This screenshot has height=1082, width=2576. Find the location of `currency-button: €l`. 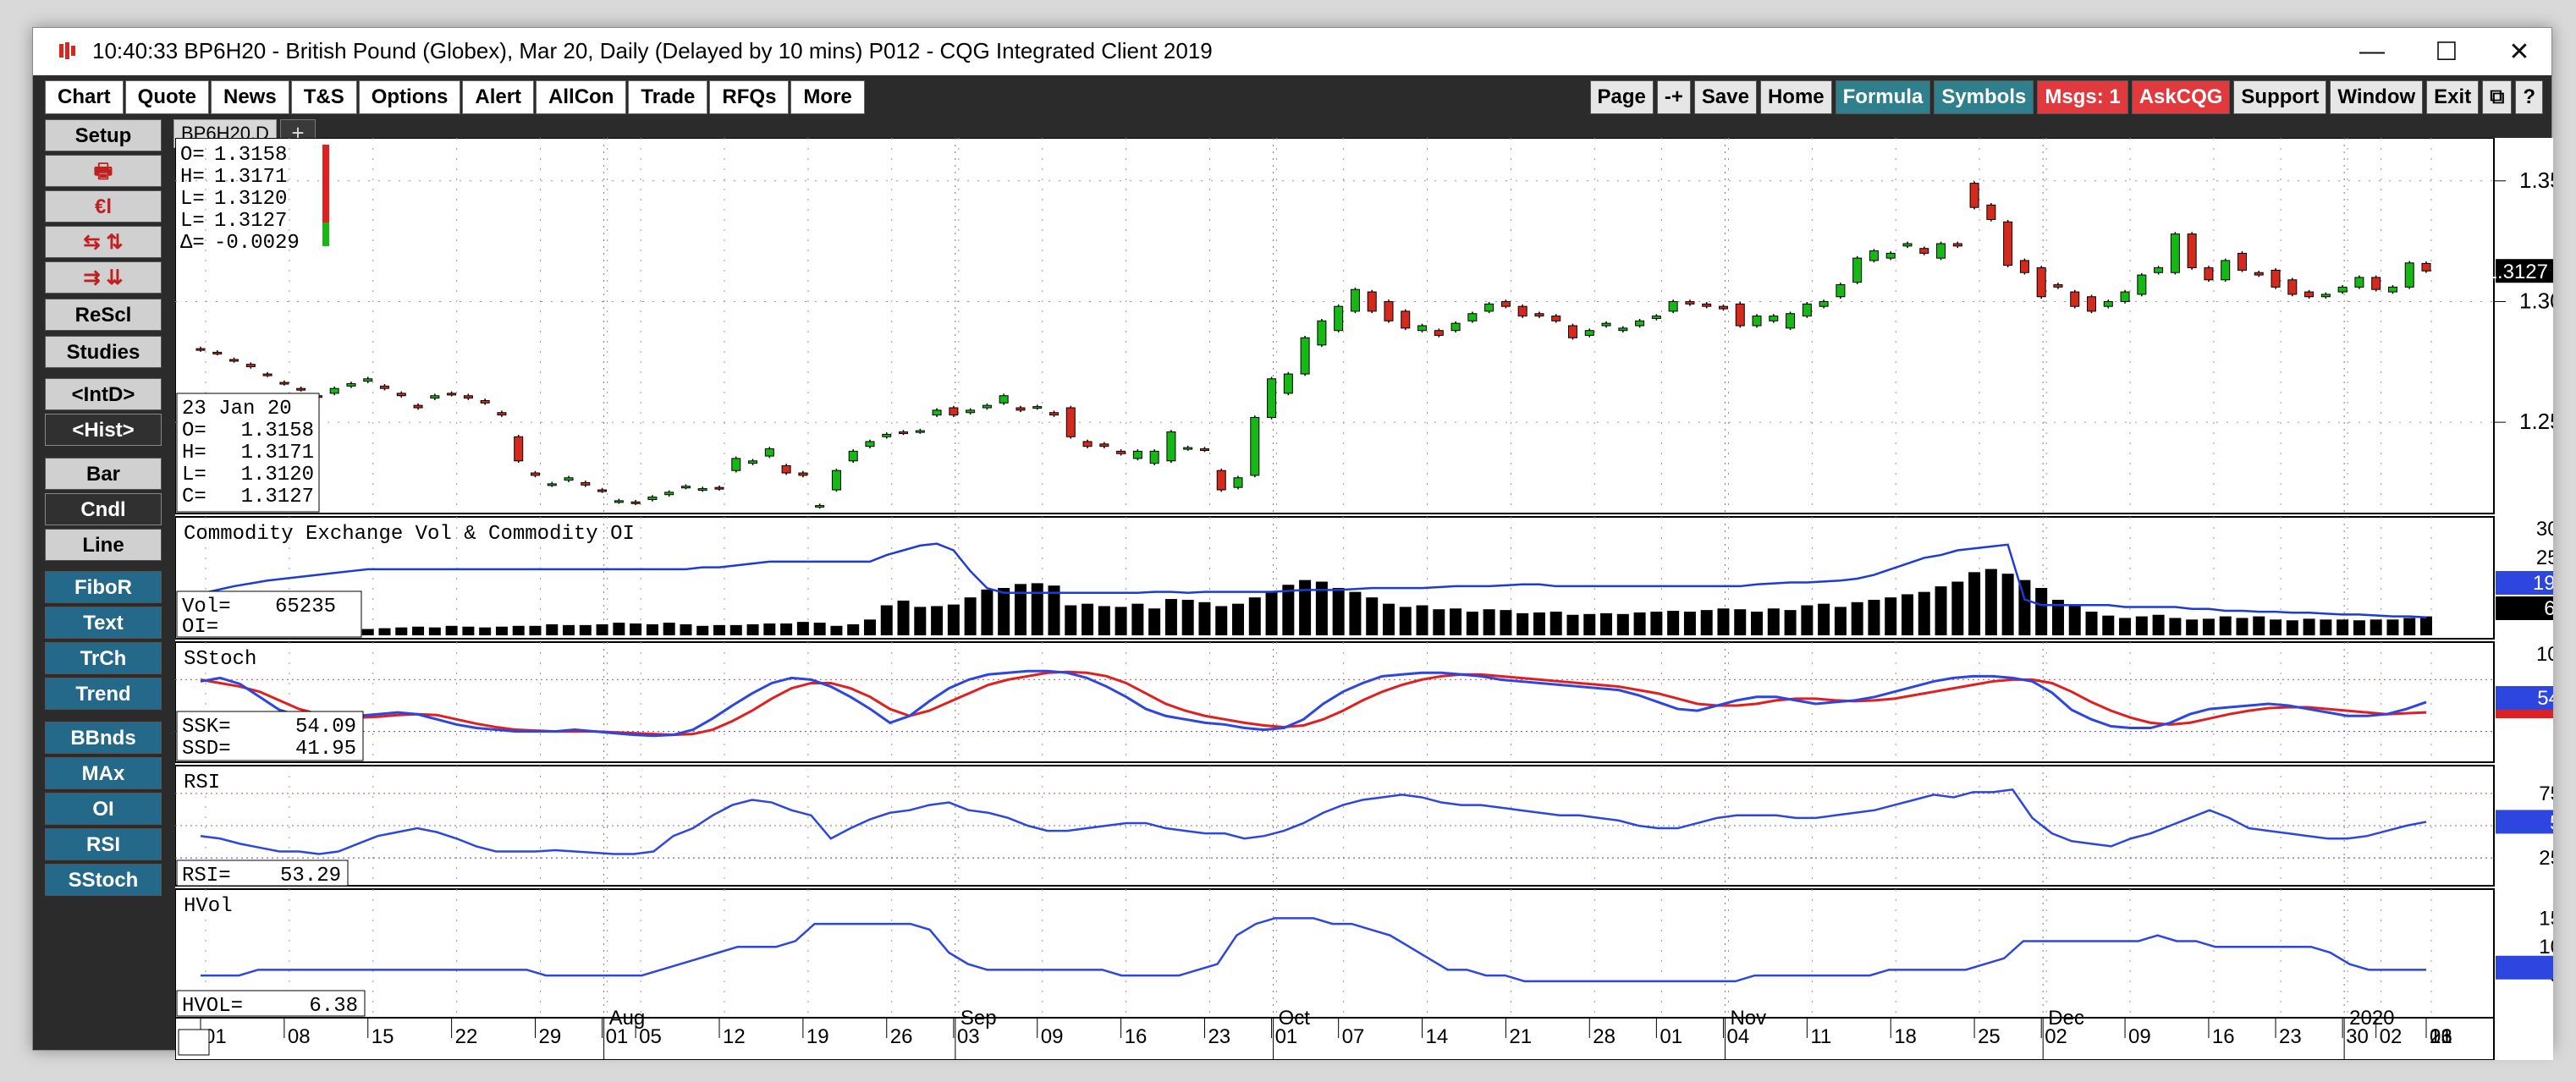

currency-button: €l is located at coordinates (103, 206).